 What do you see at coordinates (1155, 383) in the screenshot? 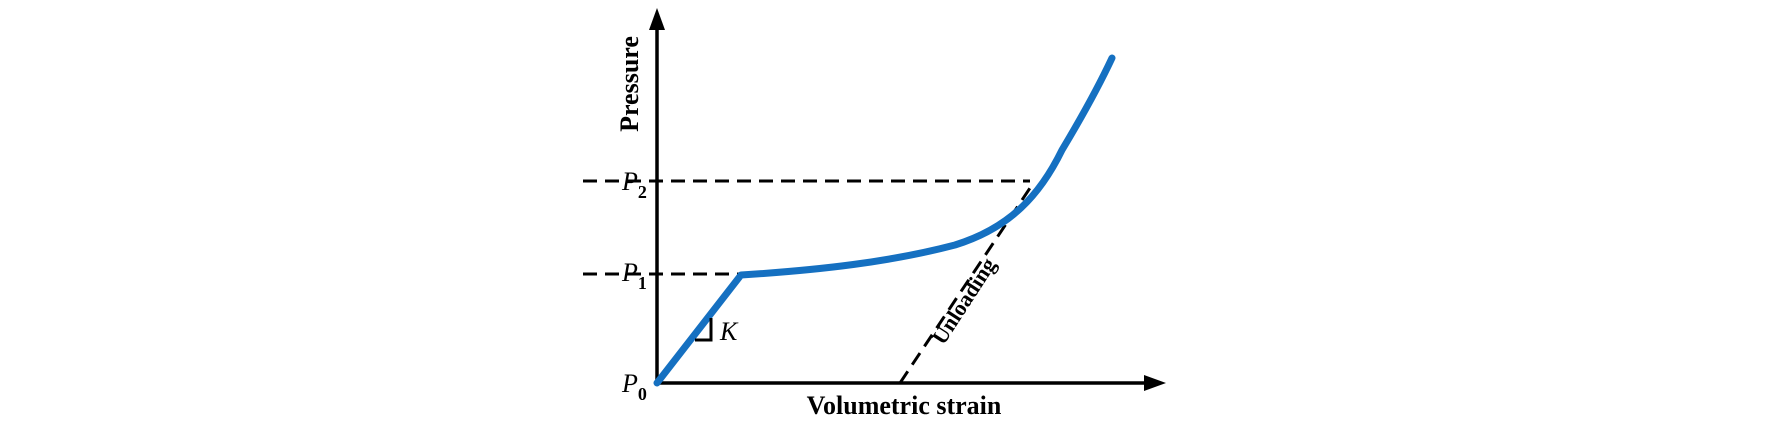
I see `x-axis-arrow` at bounding box center [1155, 383].